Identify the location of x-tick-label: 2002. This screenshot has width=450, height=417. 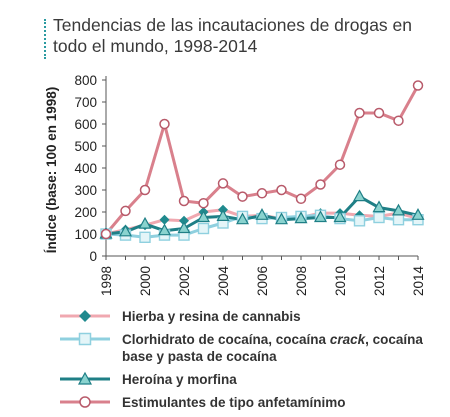
(184, 281).